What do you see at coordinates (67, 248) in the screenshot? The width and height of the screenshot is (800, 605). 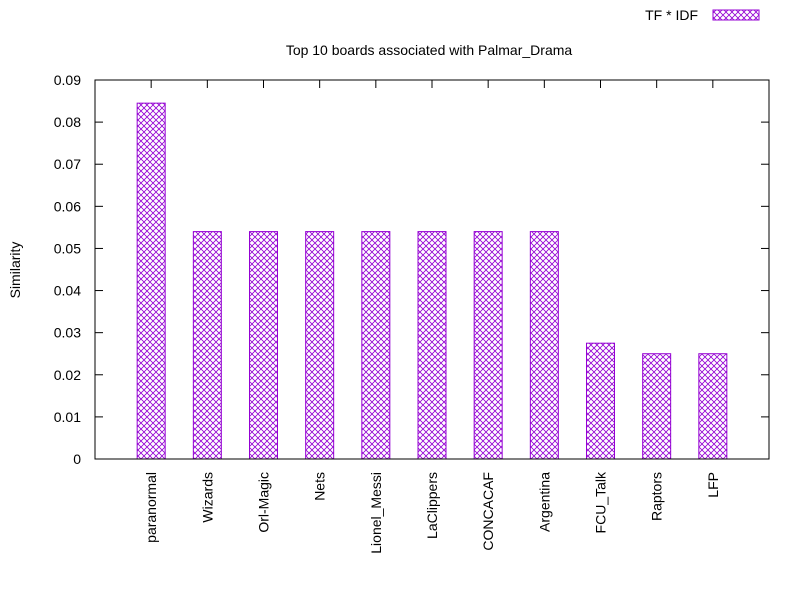 I see `y-tick-label: 0.05` at bounding box center [67, 248].